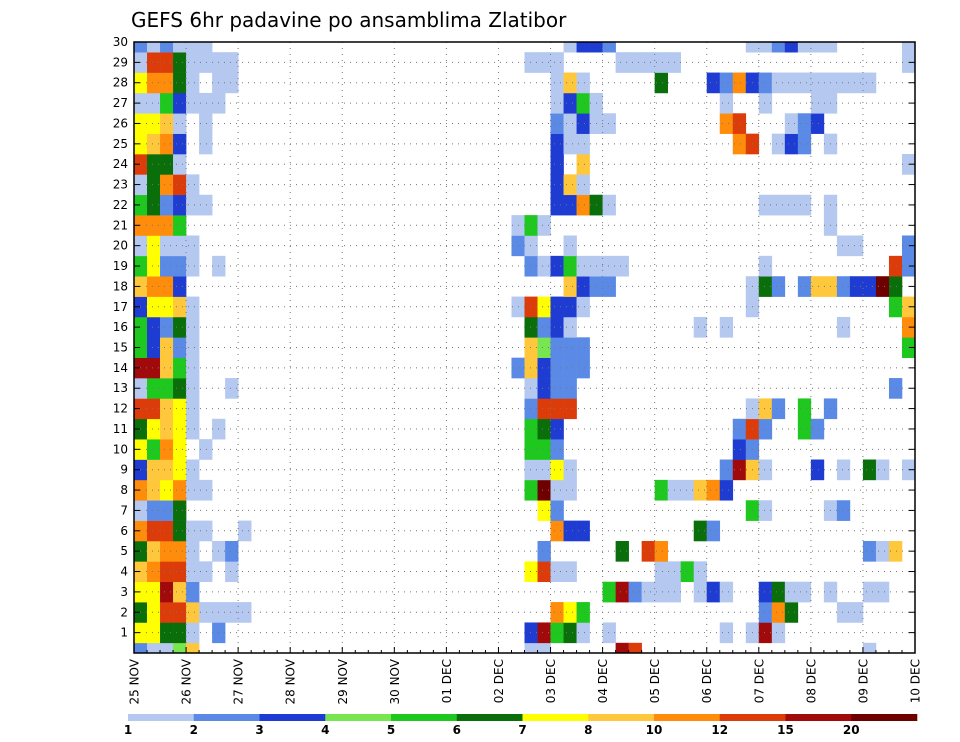 The image size is (960, 742). I want to click on x-tick-label: 10 DEC, so click(916, 681).